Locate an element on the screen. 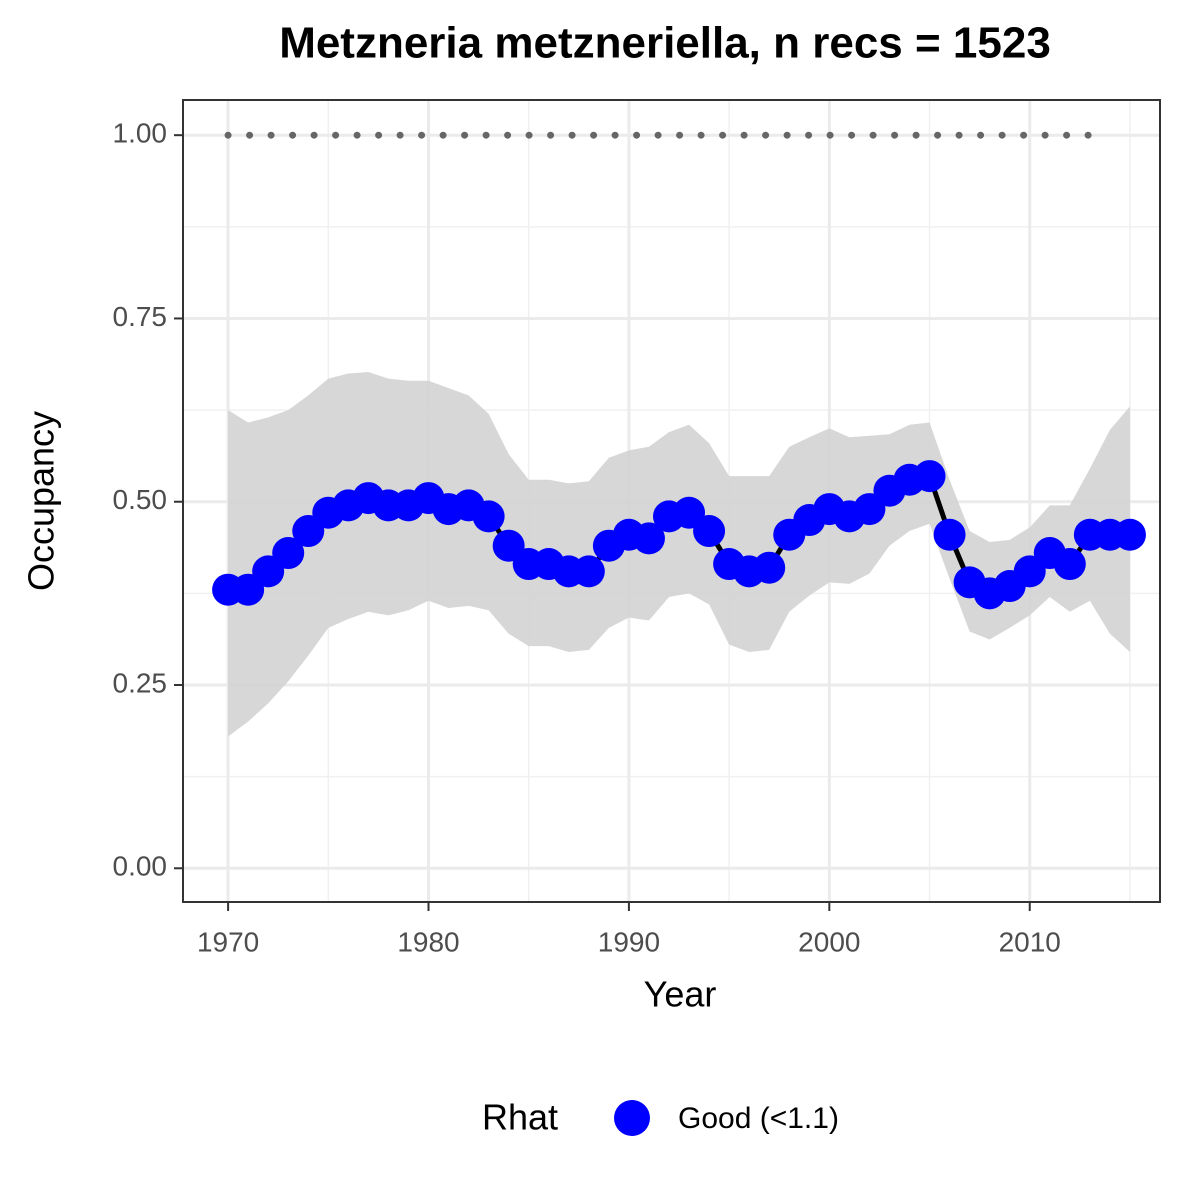  y-axis-title: Occupancy is located at coordinates (41, 501).